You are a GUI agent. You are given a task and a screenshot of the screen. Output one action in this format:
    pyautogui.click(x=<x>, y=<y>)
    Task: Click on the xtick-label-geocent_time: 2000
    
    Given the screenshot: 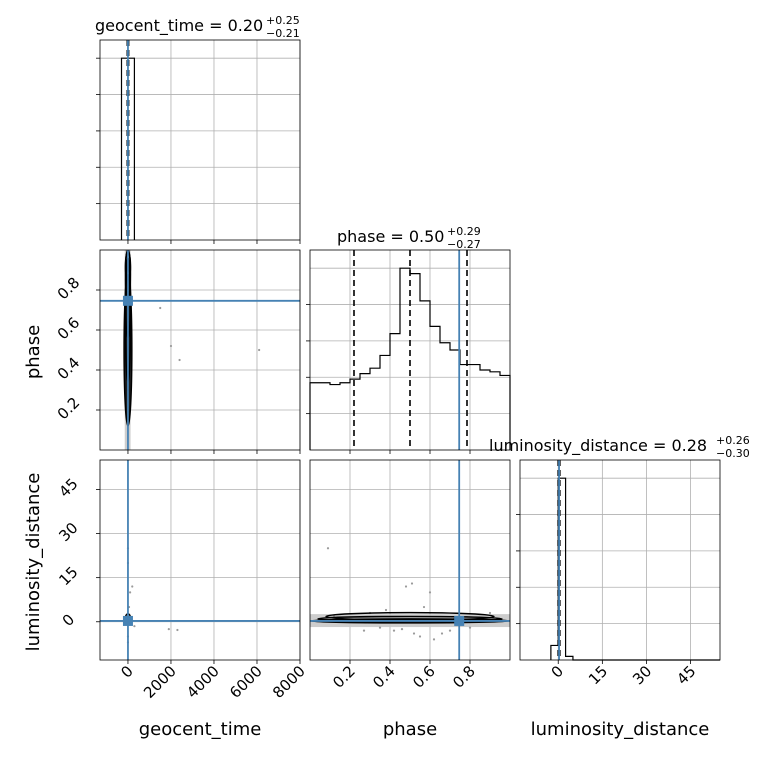 What is the action you would take?
    pyautogui.click(x=160, y=682)
    